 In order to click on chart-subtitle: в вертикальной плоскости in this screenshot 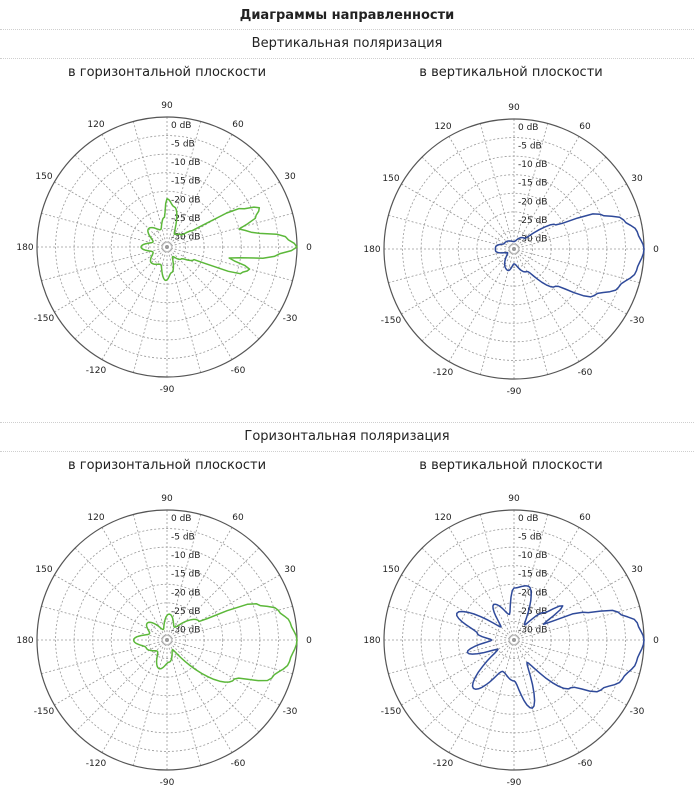, I will do `click(511, 465)`.